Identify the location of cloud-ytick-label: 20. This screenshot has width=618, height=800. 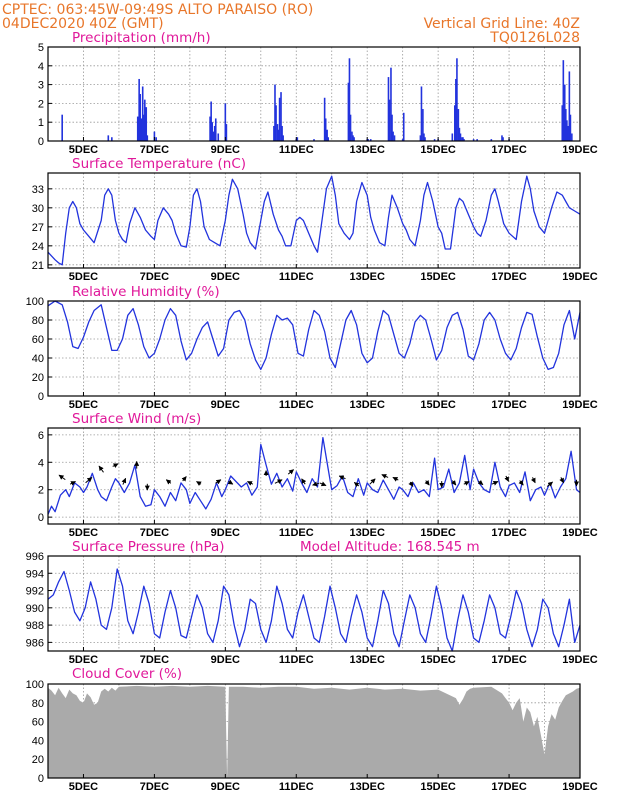
(38, 760).